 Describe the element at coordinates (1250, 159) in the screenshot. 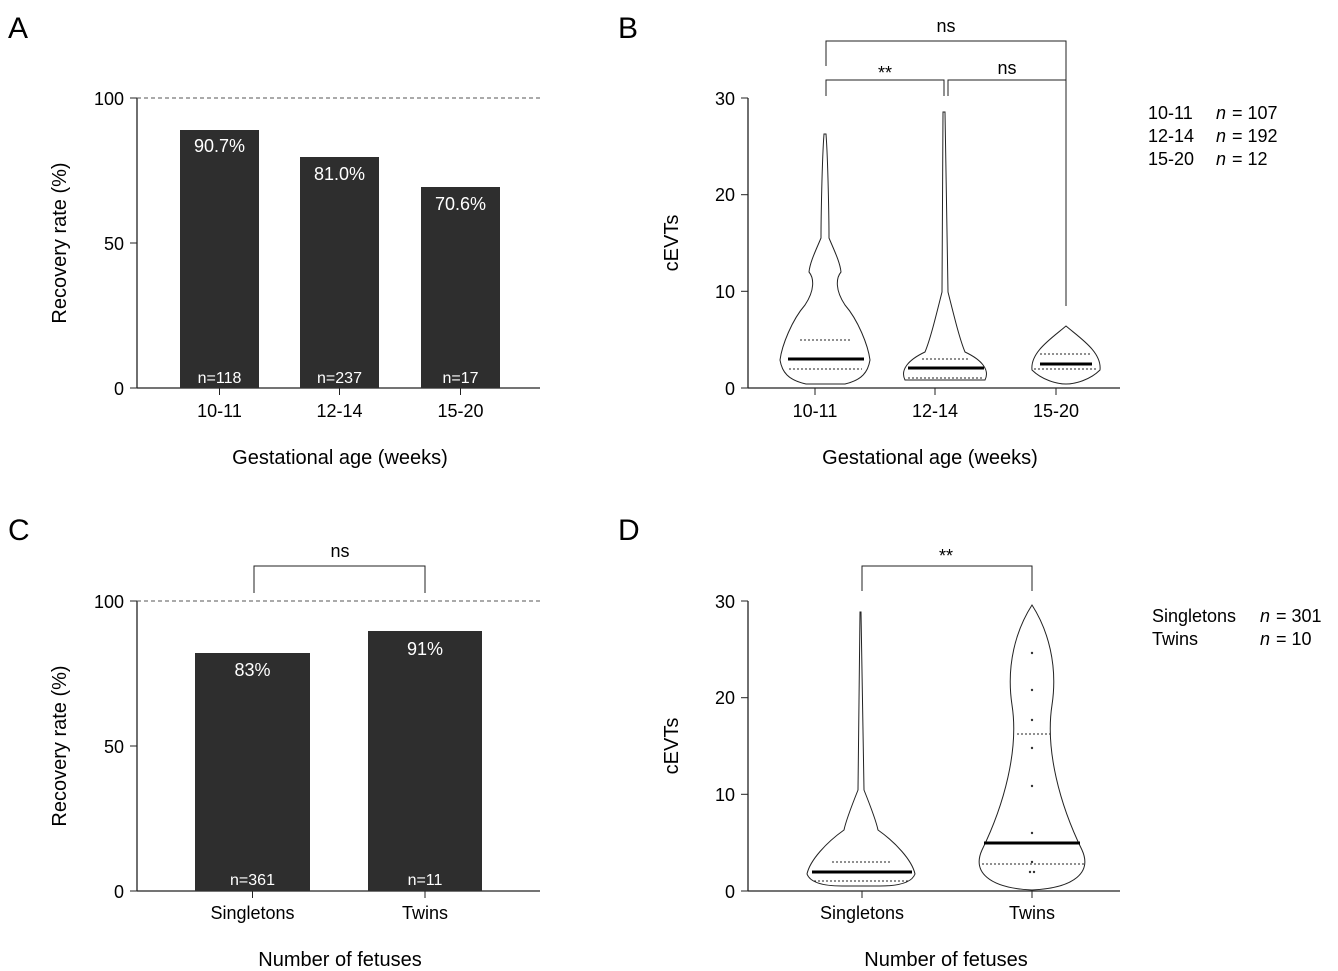

I see `legend-count: = 12` at that location.